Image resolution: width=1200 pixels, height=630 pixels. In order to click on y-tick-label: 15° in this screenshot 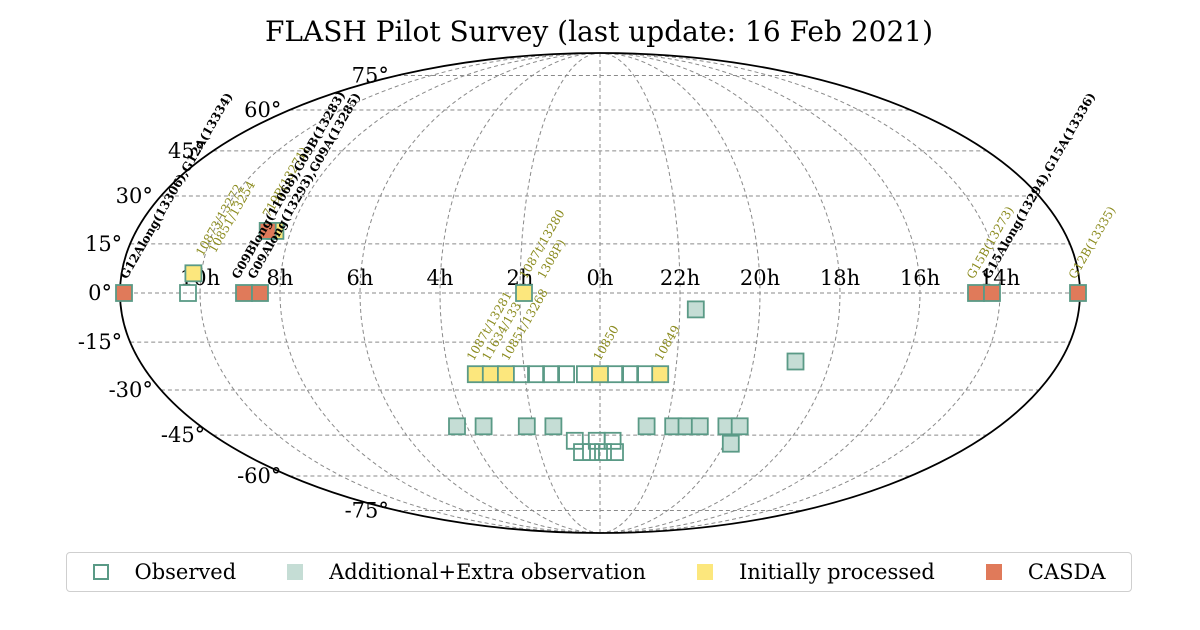, I will do `click(103, 244)`.